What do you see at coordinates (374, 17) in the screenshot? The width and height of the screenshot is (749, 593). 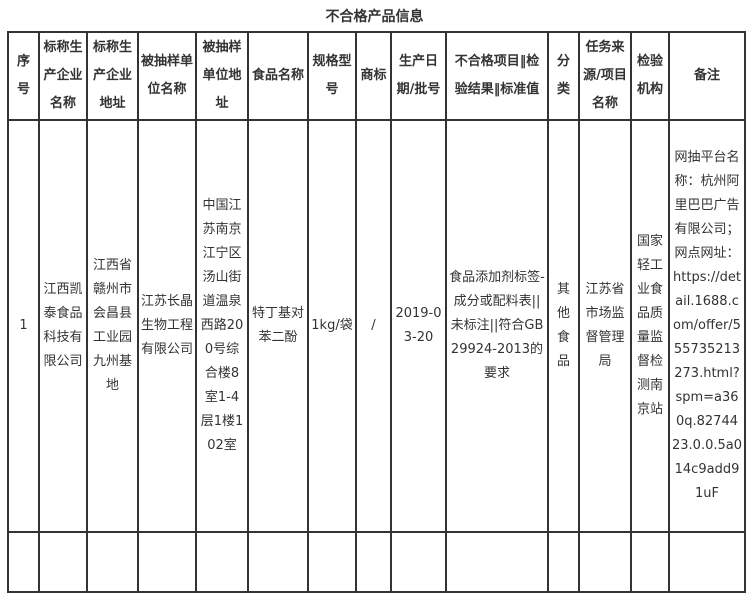 I see `page-title: 不合格产品信息` at bounding box center [374, 17].